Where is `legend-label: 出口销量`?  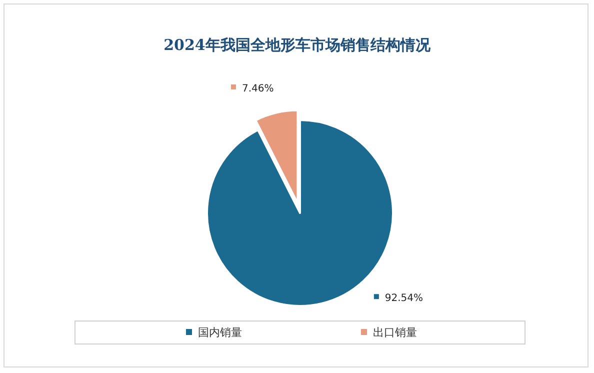 legend-label: 出口销量 is located at coordinates (395, 332).